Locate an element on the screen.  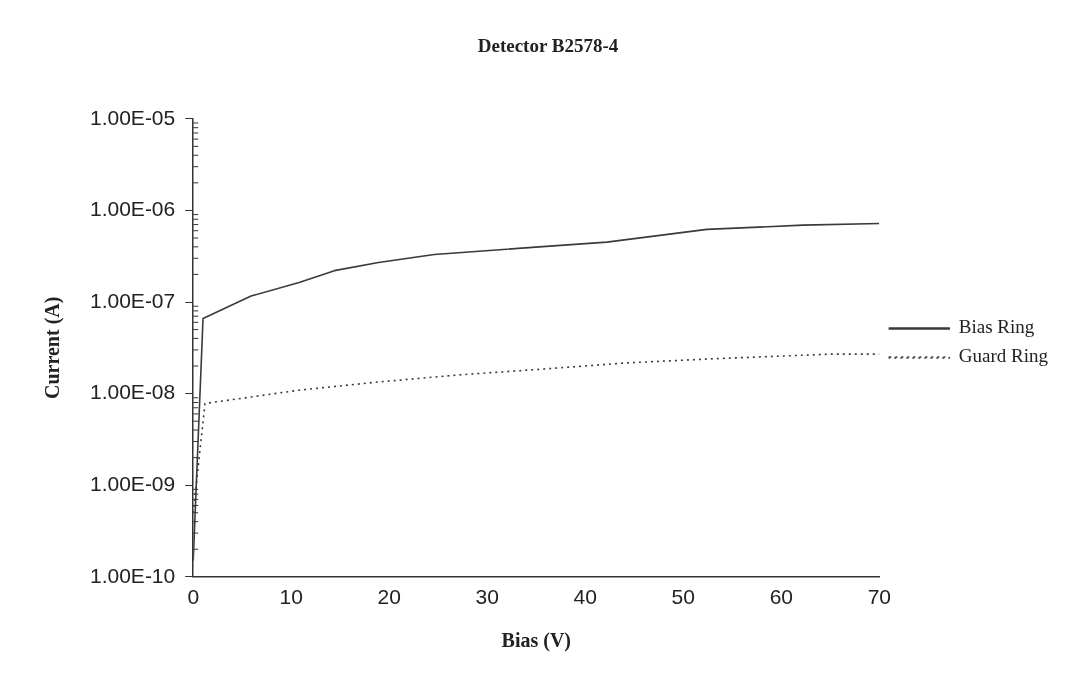
y-axis-title: Current (A) is located at coordinates (53, 347).